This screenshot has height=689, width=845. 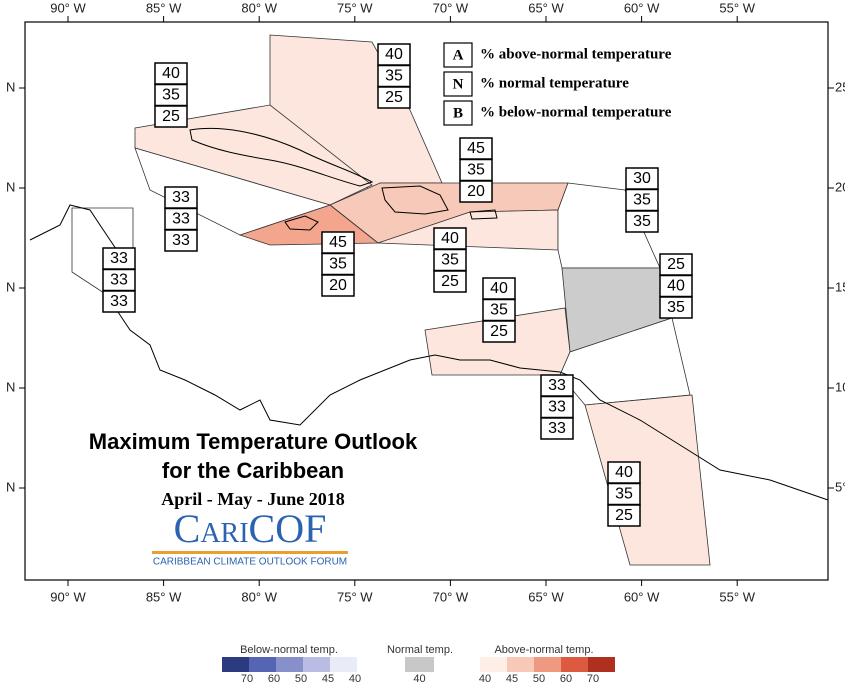 I want to click on colorbar-label: Normal temp., so click(x=420, y=650).